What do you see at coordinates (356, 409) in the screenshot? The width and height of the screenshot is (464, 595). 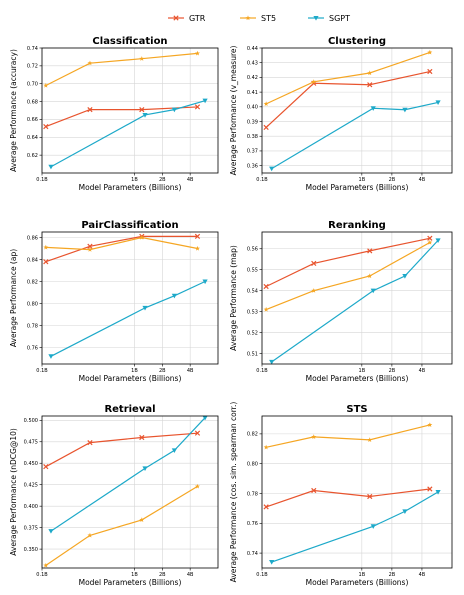 I see `chart-title: STS` at bounding box center [356, 409].